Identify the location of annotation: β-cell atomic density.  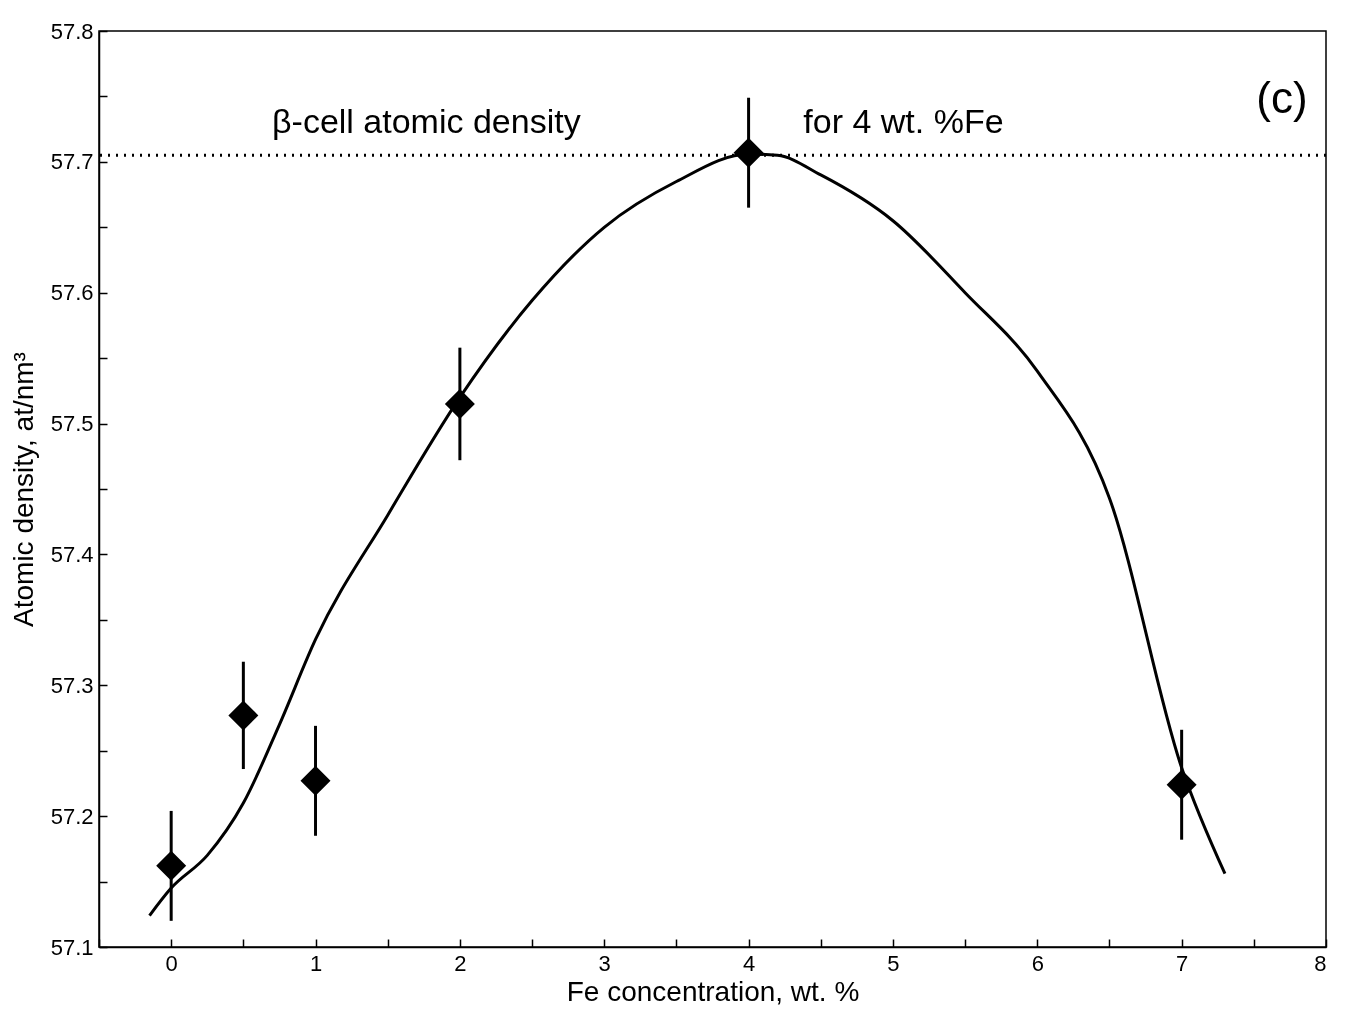
(426, 120).